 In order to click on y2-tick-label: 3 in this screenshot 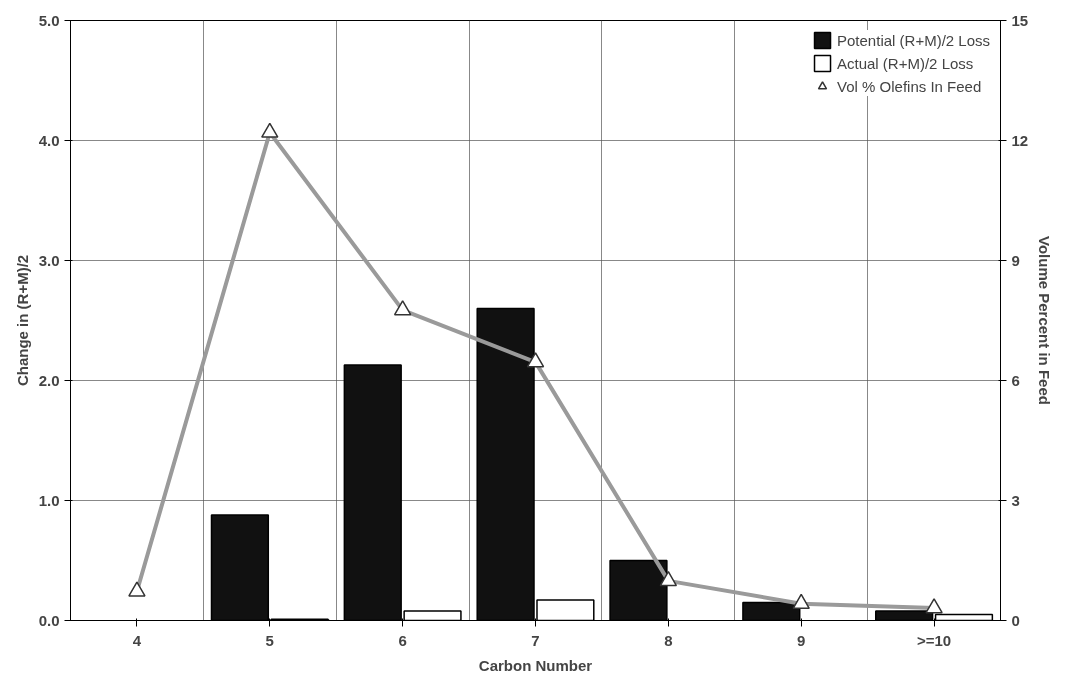, I will do `click(1015, 500)`.